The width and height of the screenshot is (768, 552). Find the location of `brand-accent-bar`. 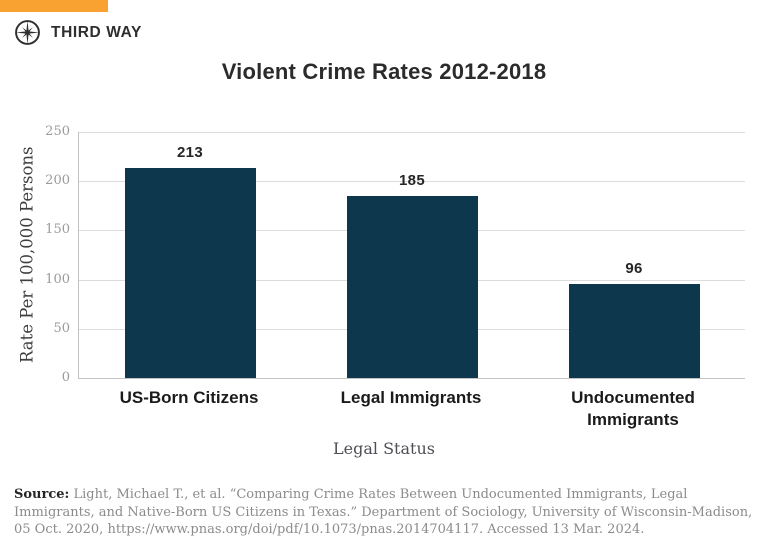

brand-accent-bar is located at coordinates (54, 6).